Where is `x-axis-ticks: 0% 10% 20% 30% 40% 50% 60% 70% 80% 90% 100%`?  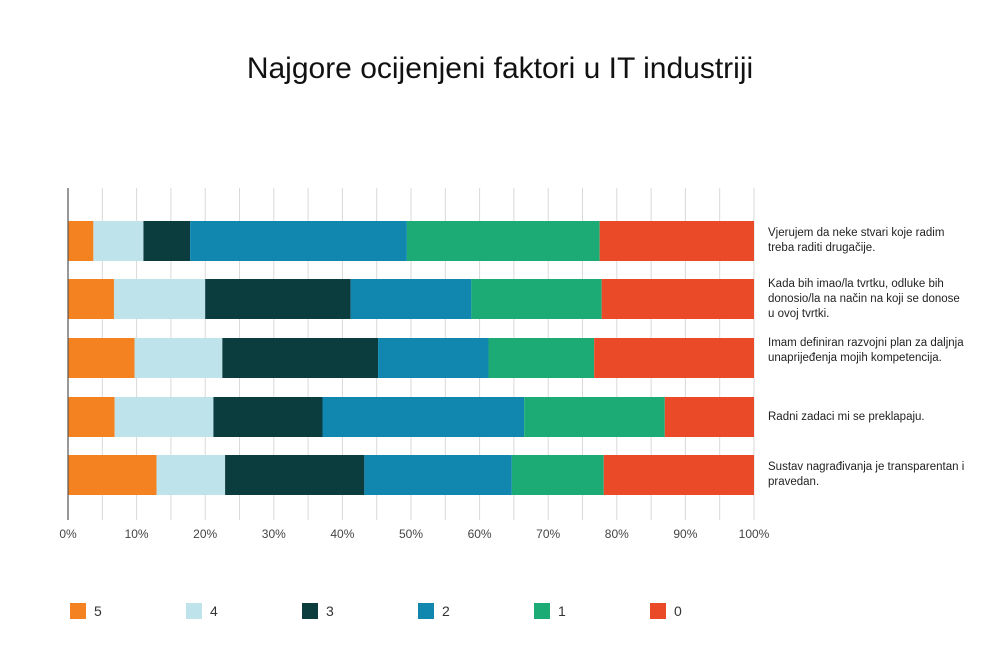 x-axis-ticks: 0% 10% 20% 30% 40% 50% 60% 70% 80% 90% 100% is located at coordinates (414, 534).